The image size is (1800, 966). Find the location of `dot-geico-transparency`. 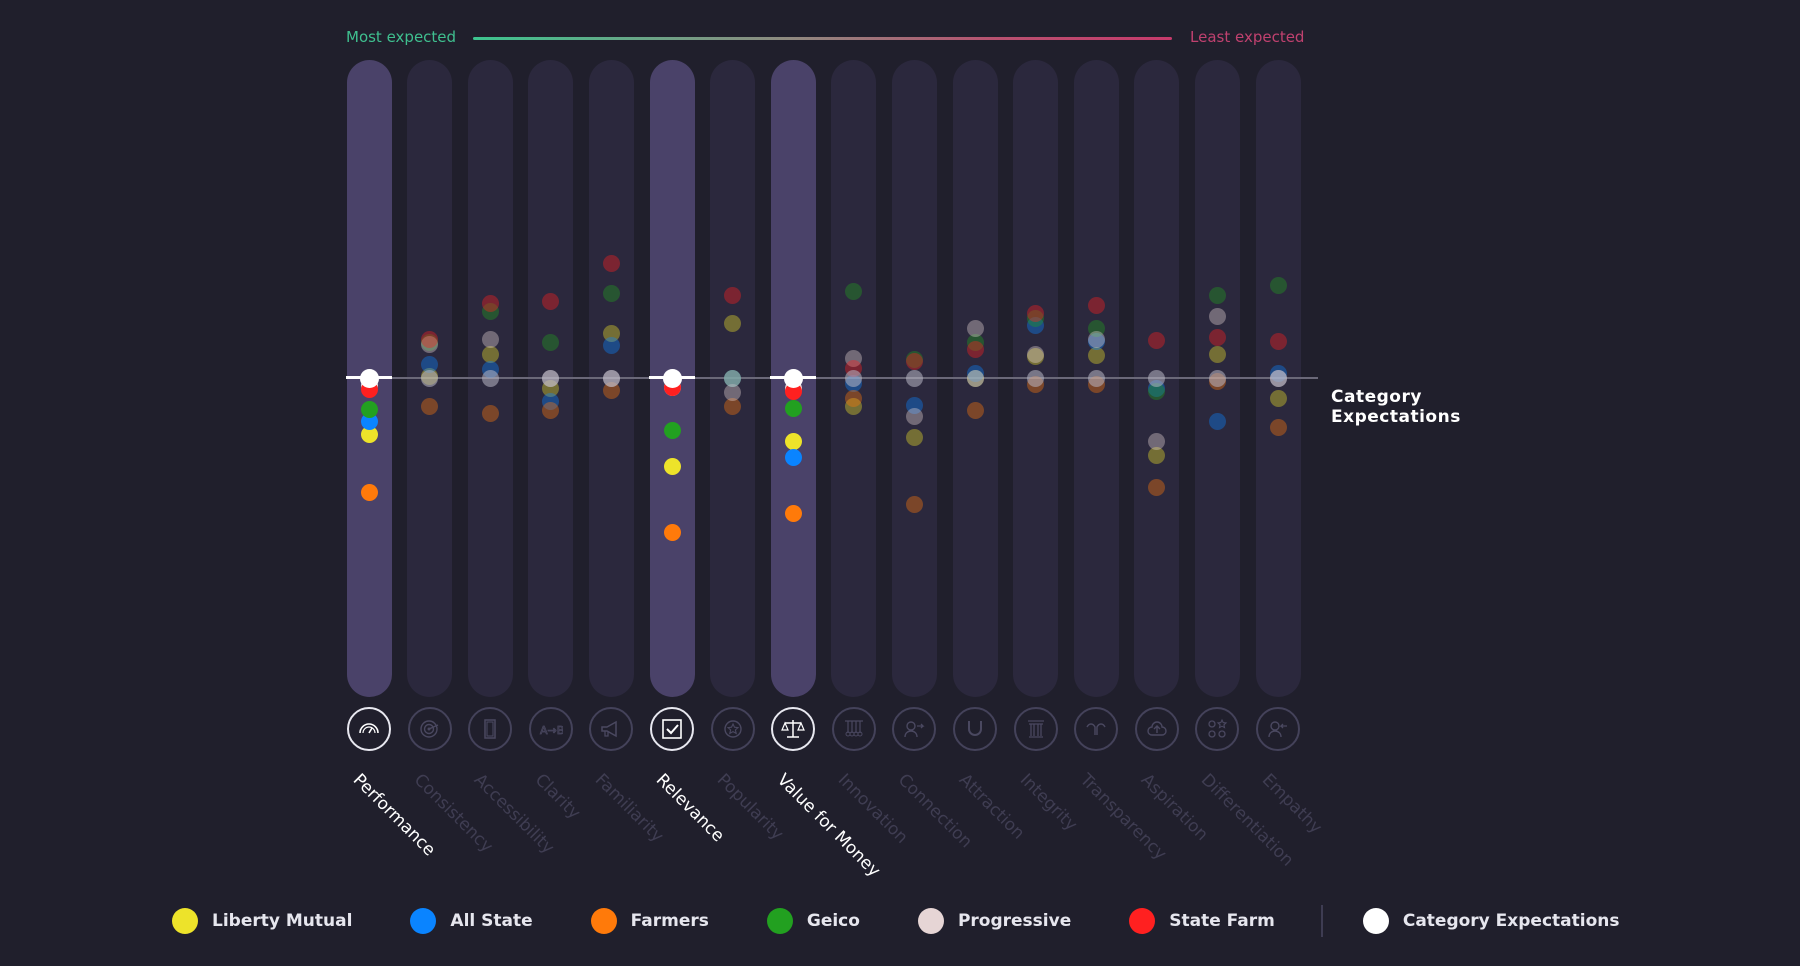

dot-geico-transparency is located at coordinates (1096, 328).